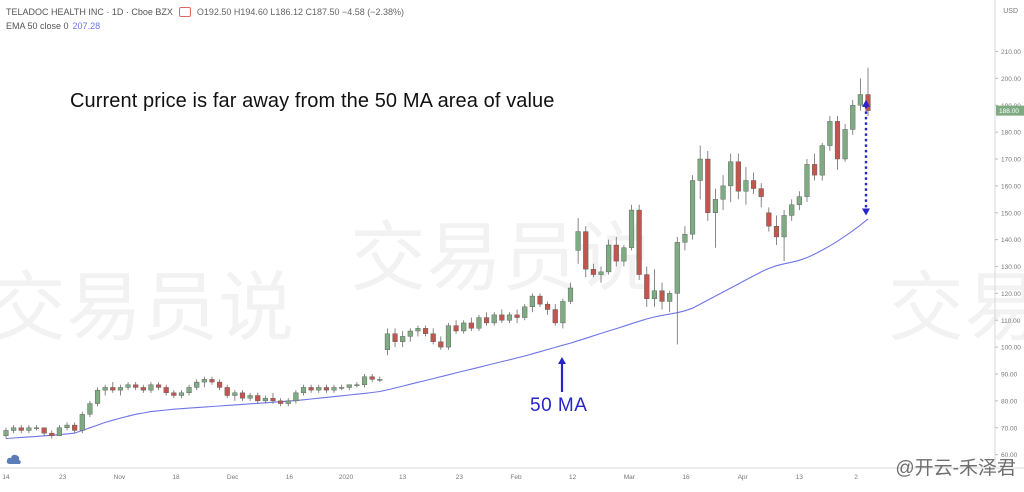 This screenshot has height=492, width=1024. Describe the element at coordinates (1011, 240) in the screenshot. I see `y-tick-label: 140.00` at that location.